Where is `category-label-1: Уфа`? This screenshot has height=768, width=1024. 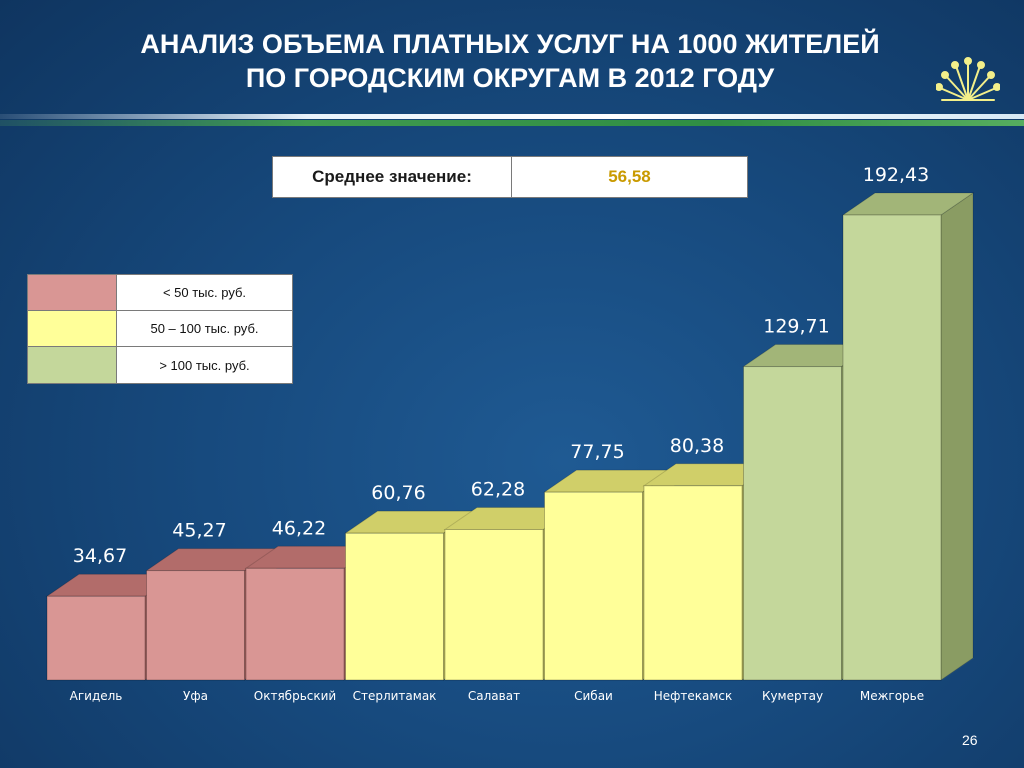
category-label-1: Уфа is located at coordinates (195, 696).